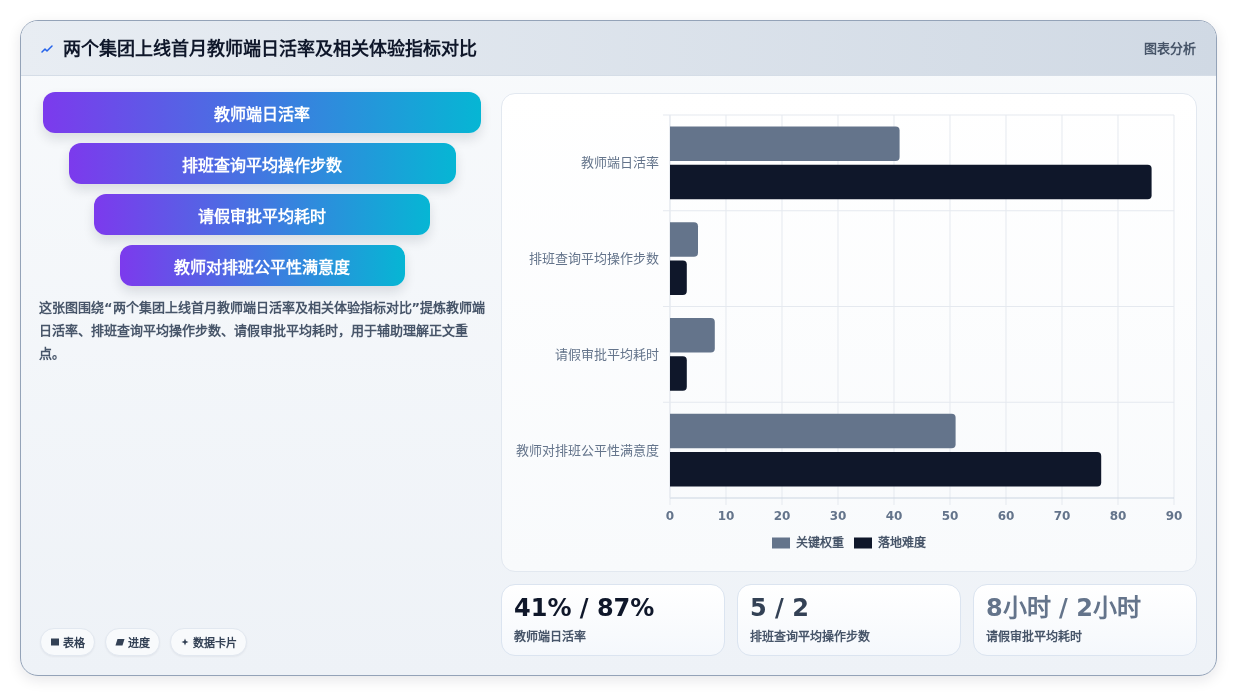 The width and height of the screenshot is (1237, 697). What do you see at coordinates (550, 637) in the screenshot?
I see `text: 教师端日活率` at bounding box center [550, 637].